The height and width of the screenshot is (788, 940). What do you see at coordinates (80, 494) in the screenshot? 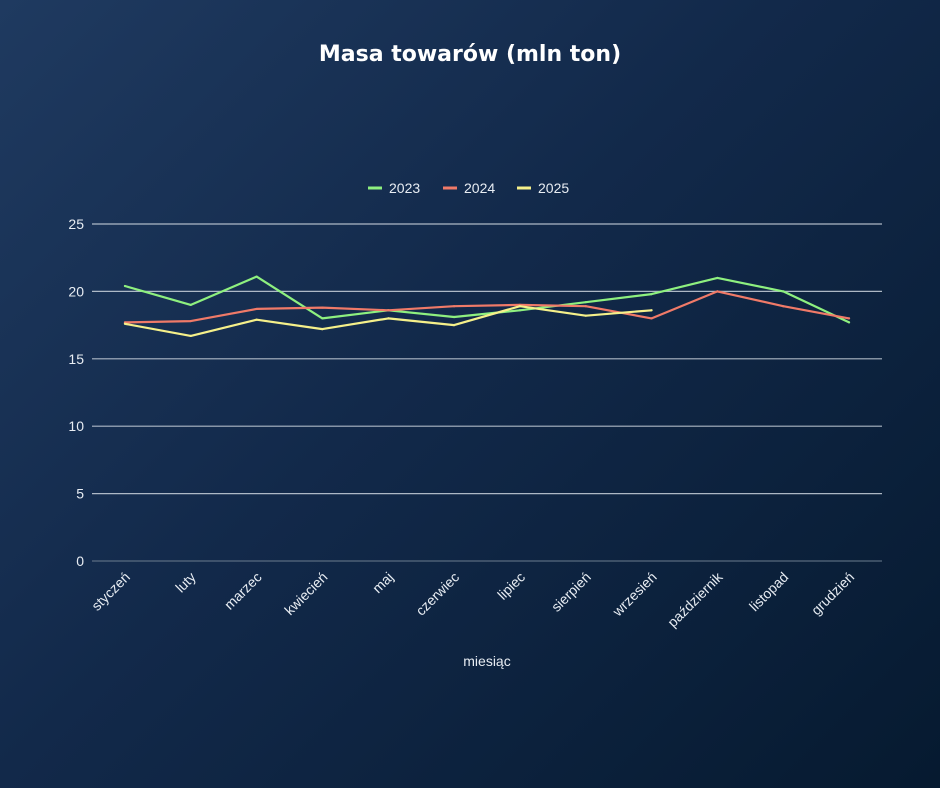
I see `y-tick-label: 5` at bounding box center [80, 494].